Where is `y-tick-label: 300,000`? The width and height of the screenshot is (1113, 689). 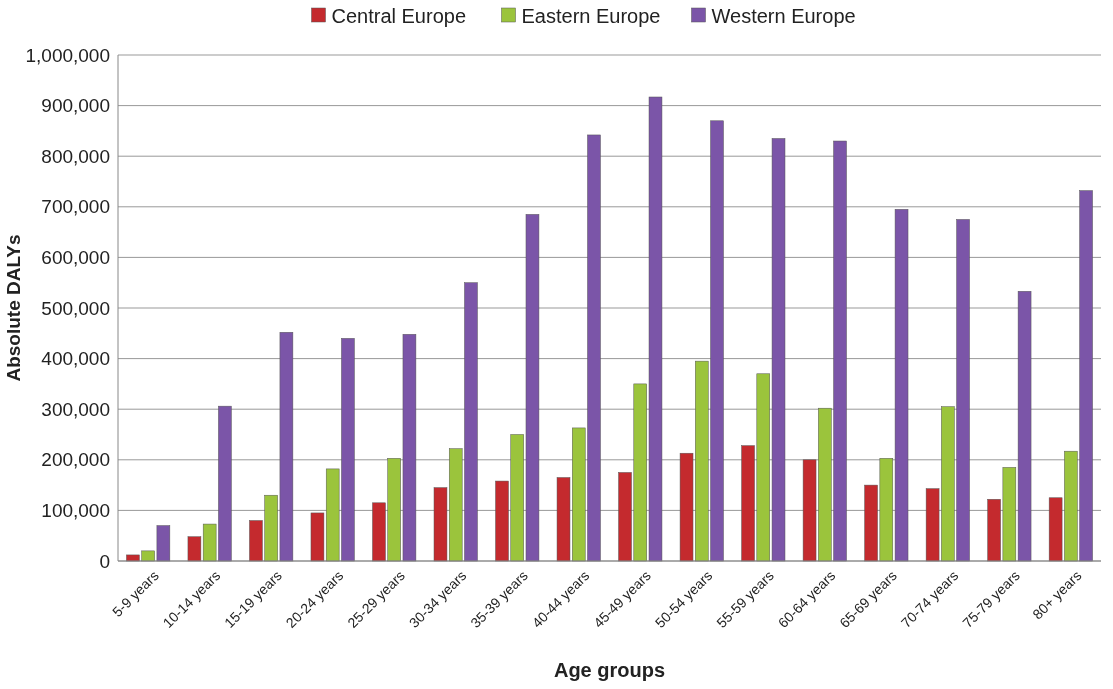
y-tick-label: 300,000 is located at coordinates (75, 409).